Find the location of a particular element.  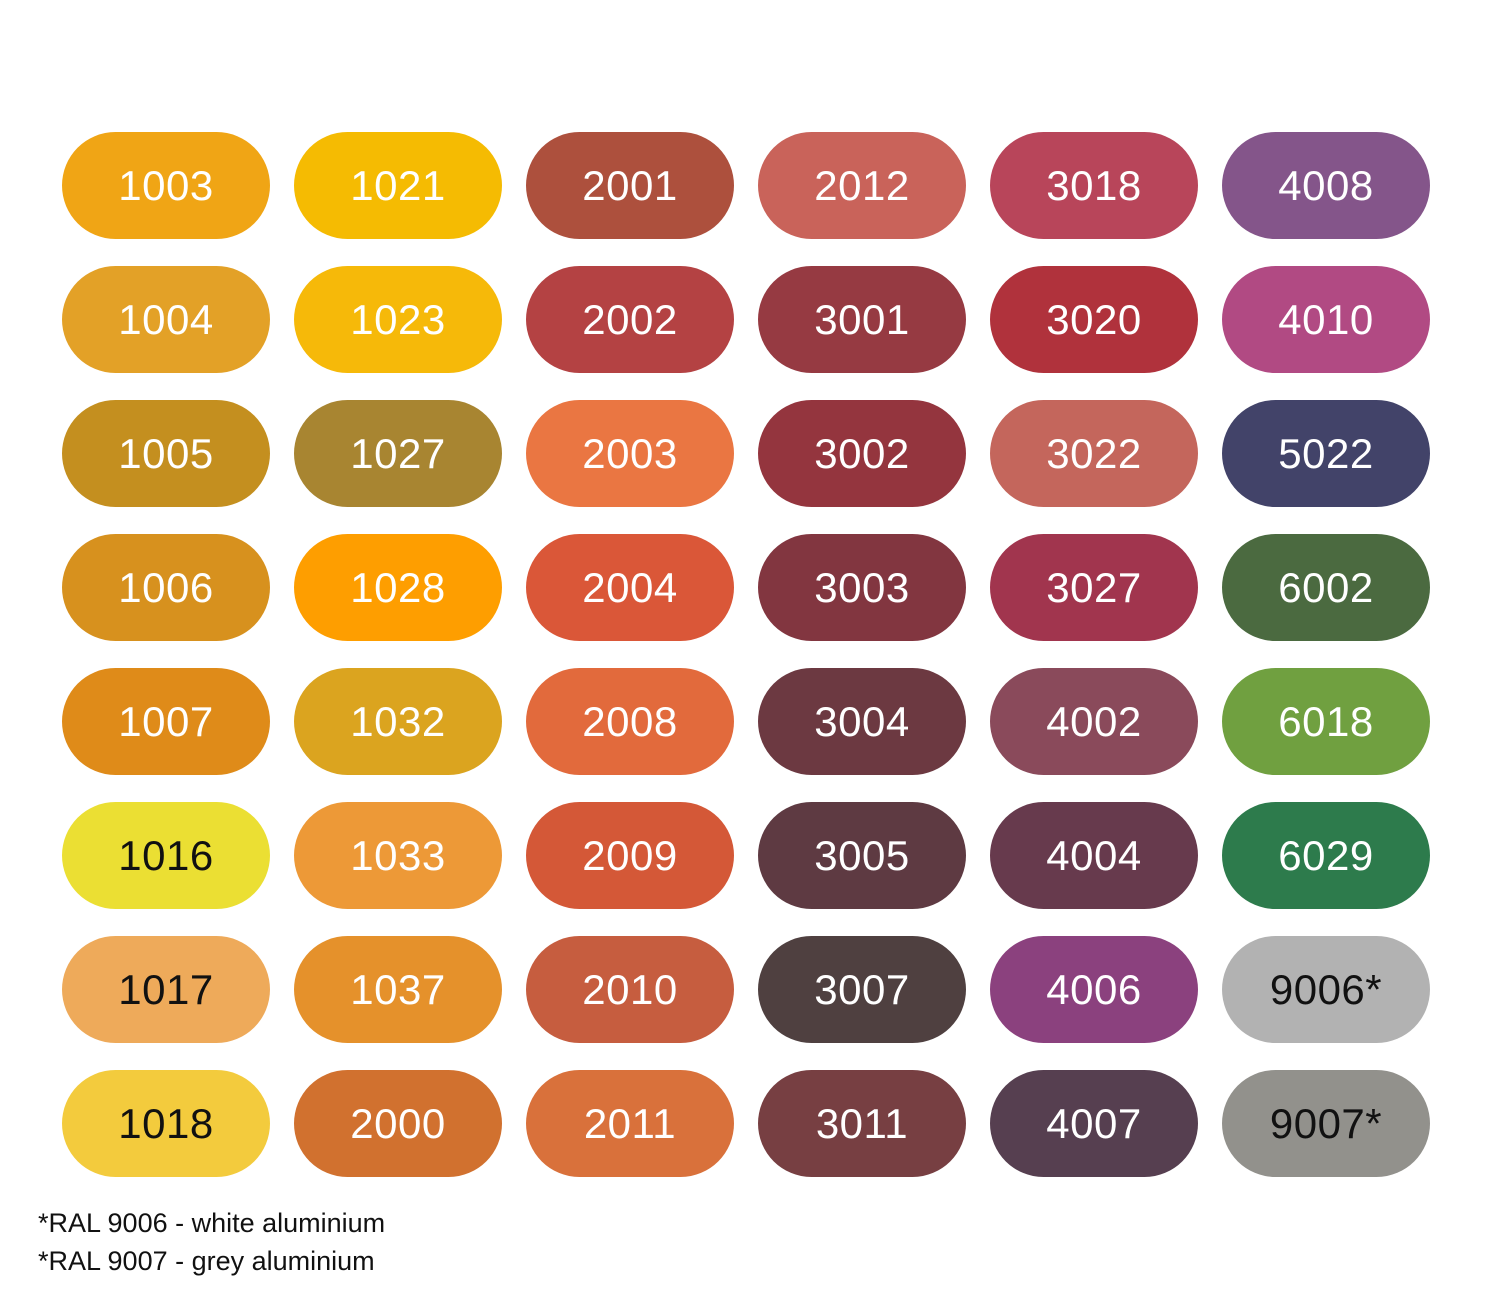

color-swatch-2012: 2012 is located at coordinates (862, 185).